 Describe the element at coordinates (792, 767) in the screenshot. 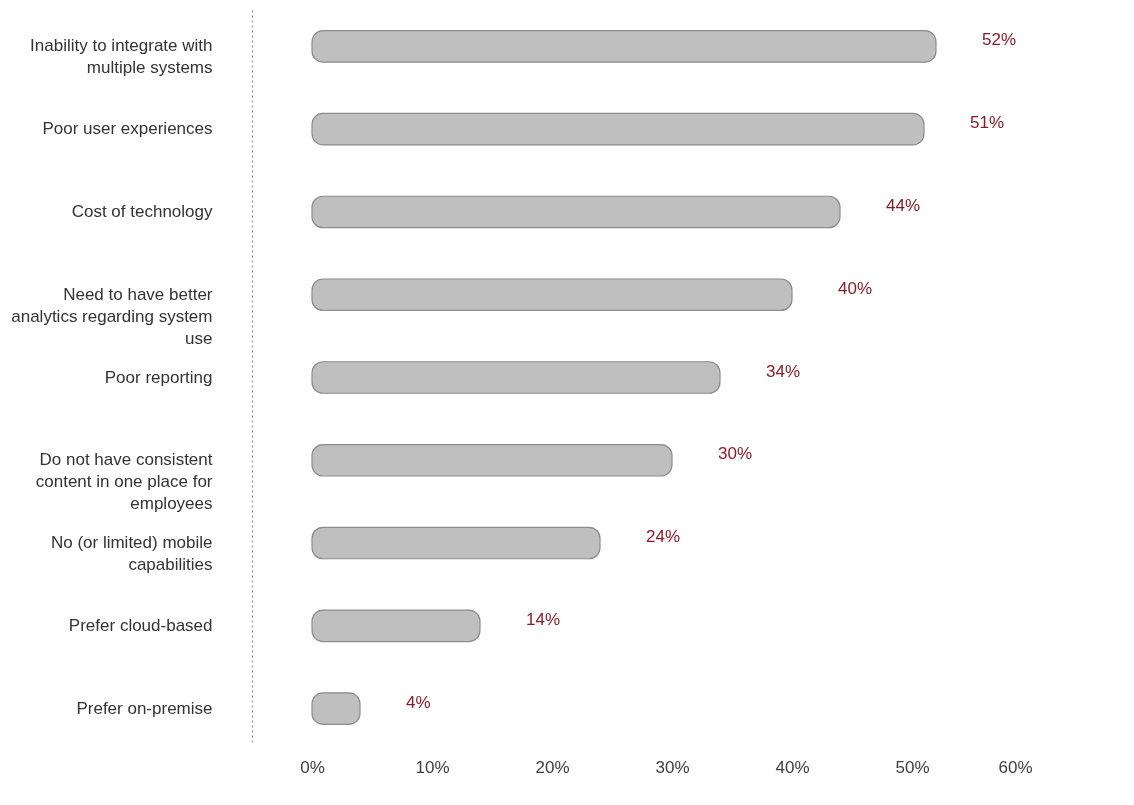

I see `x-tick-label: 40%` at that location.